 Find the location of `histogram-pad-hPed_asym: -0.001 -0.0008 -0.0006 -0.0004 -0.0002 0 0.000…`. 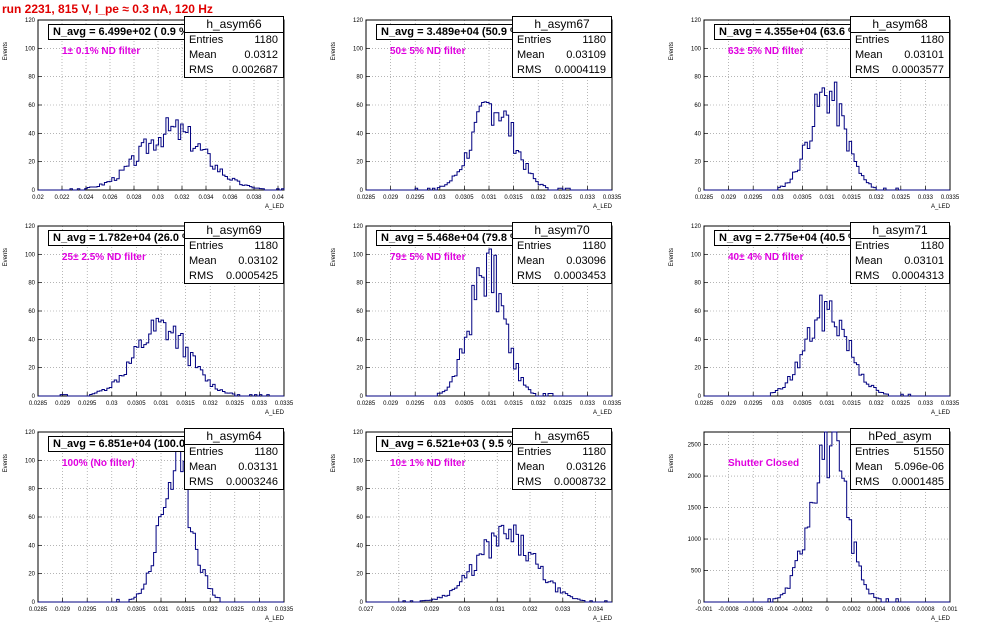

histogram-pad-hPed_asym: -0.001 -0.0008 -0.0006 -0.0004 -0.0002 0 0.000… is located at coordinates (826, 526).